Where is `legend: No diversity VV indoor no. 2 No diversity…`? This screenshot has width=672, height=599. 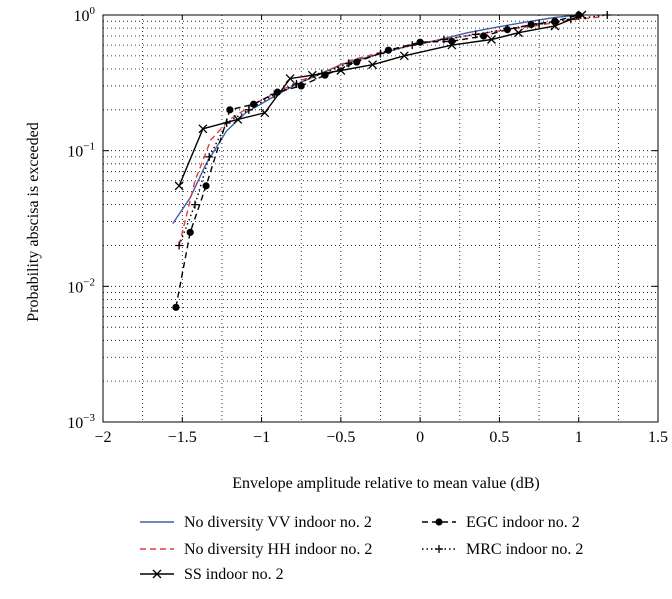 legend: No diversity VV indoor no. 2 No diversity… is located at coordinates (361, 548).